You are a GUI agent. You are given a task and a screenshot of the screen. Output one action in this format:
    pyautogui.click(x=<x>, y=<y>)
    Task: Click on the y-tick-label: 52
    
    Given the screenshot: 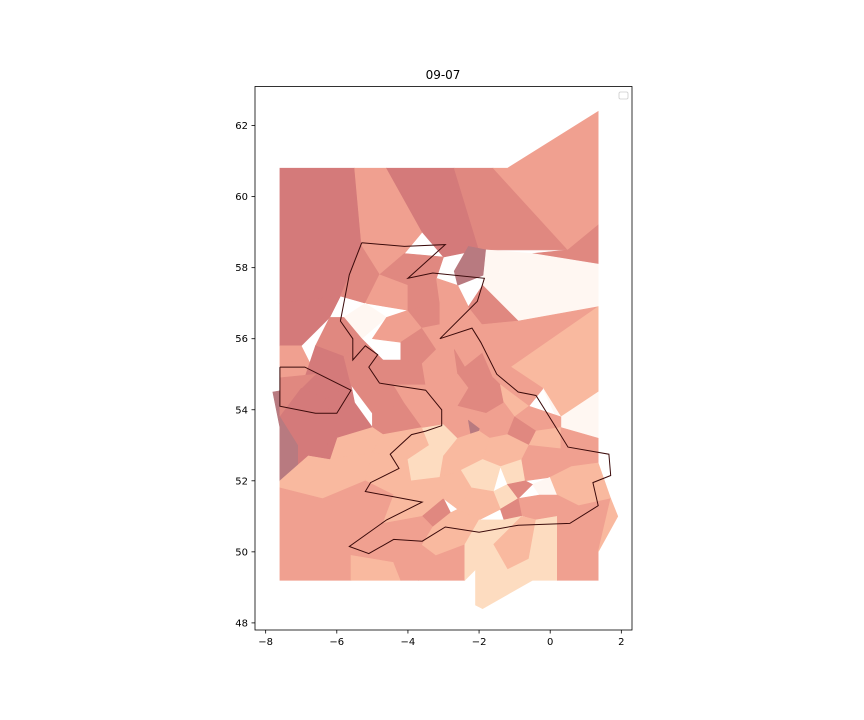 What is the action you would take?
    pyautogui.click(x=241, y=481)
    